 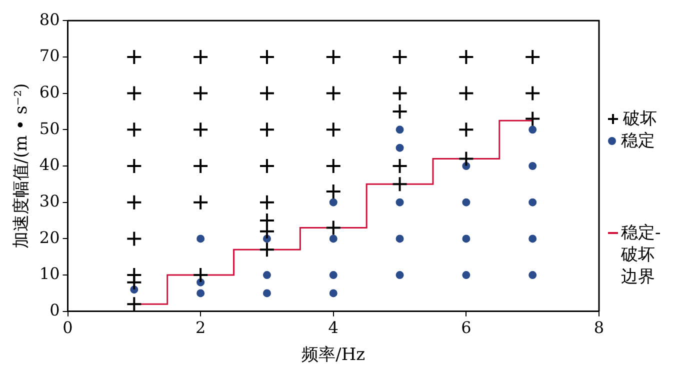 I want to click on x-tick-label: 0, so click(x=67, y=328).